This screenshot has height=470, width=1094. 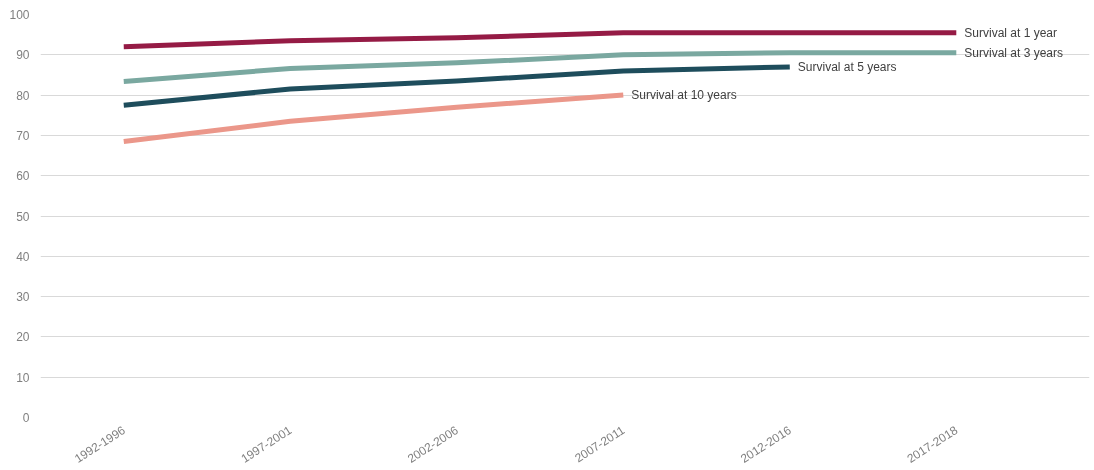 What do you see at coordinates (26, 418) in the screenshot?
I see `y-tick-label: 0` at bounding box center [26, 418].